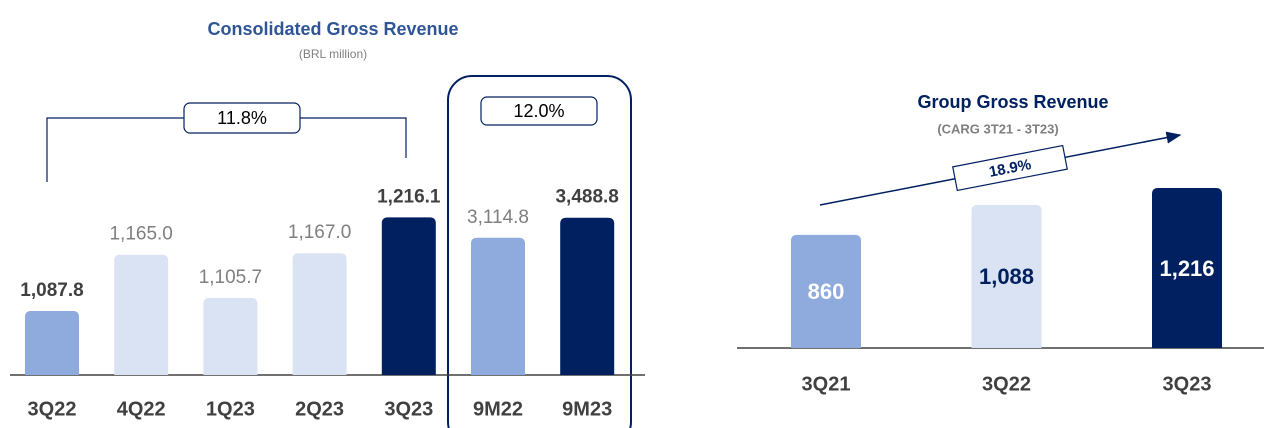  What do you see at coordinates (498, 409) in the screenshot?
I see `x-tick-label: 9M22` at bounding box center [498, 409].